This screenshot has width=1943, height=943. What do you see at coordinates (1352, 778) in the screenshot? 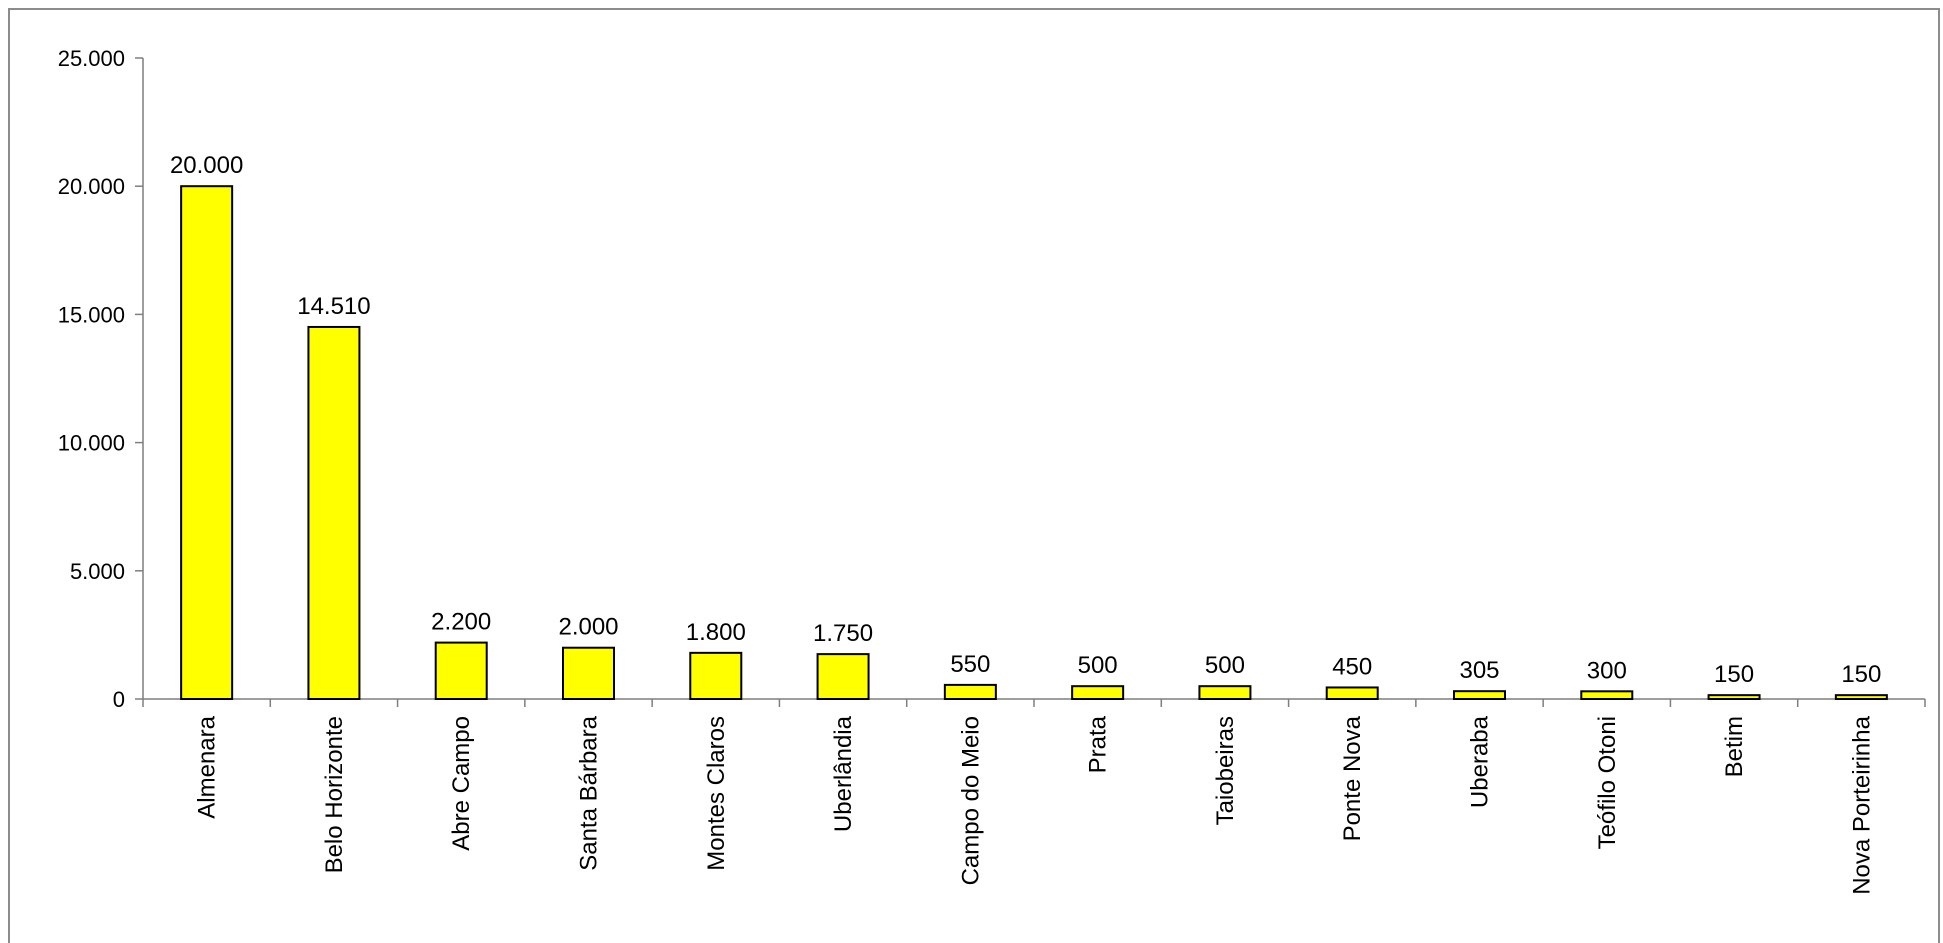
I see `category-label: Ponte Nova` at bounding box center [1352, 778].